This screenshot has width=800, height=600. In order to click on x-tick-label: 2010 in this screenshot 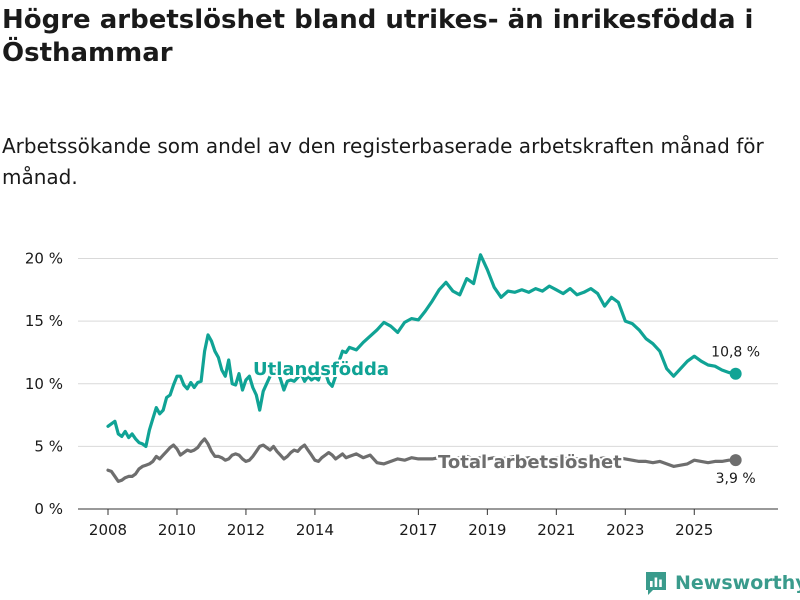, I will do `click(177, 530)`.